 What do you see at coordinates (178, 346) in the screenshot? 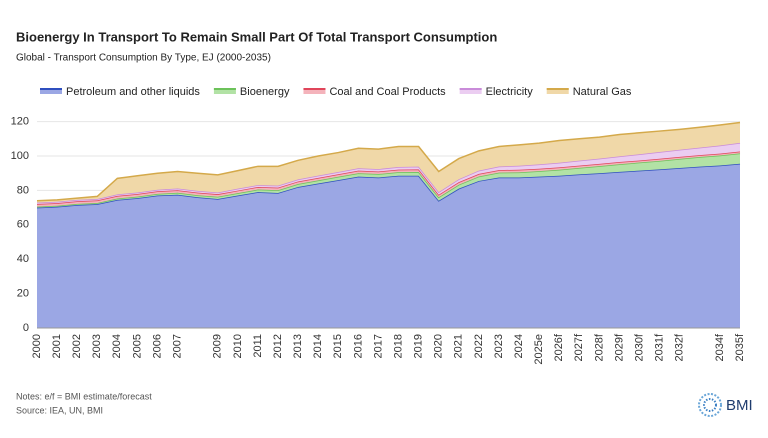
I see `x-tick-label: 2007` at bounding box center [178, 346].